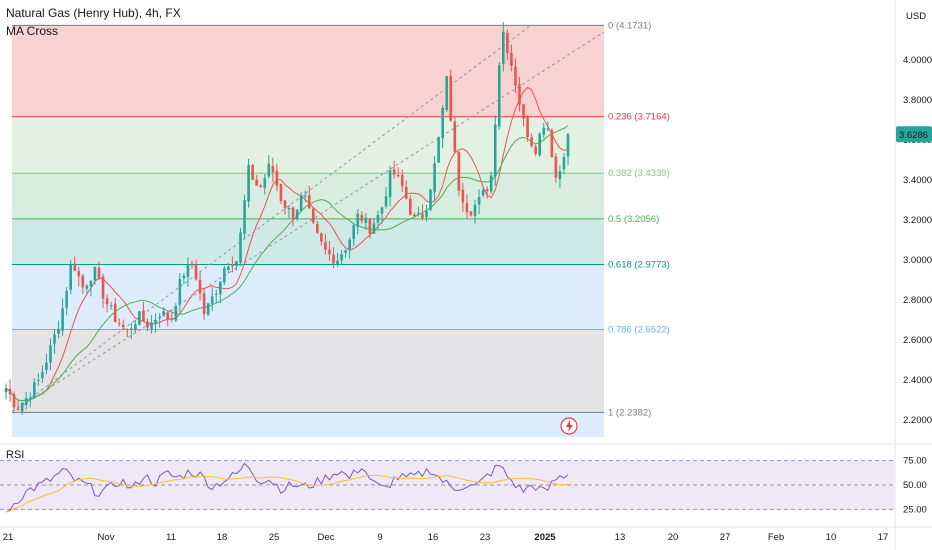 The height and width of the screenshot is (550, 932). I want to click on indicator-label: MA Cross, so click(32, 31).